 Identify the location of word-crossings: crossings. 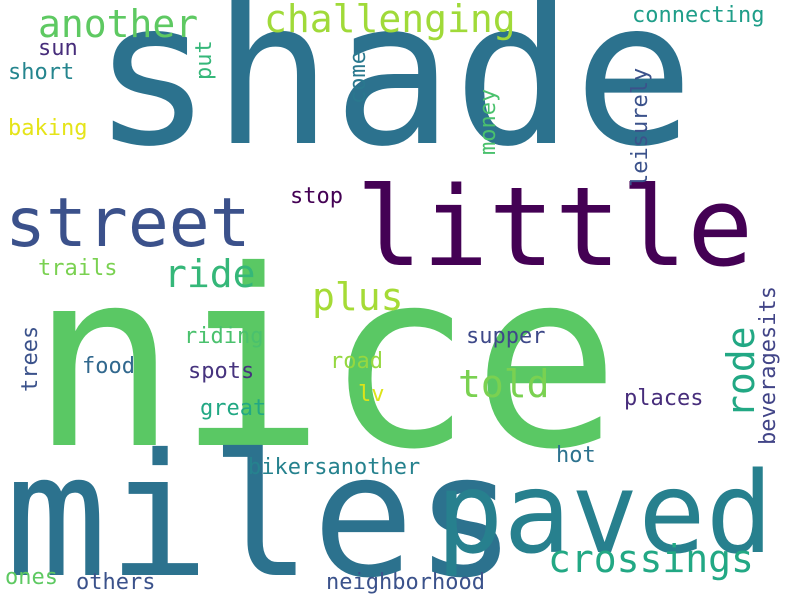
(651, 559).